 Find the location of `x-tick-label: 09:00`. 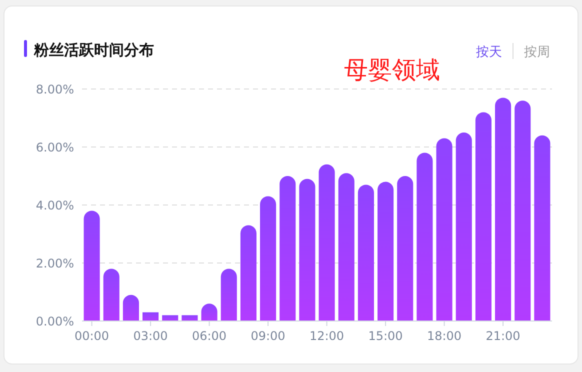

x-tick-label: 09:00 is located at coordinates (268, 336).